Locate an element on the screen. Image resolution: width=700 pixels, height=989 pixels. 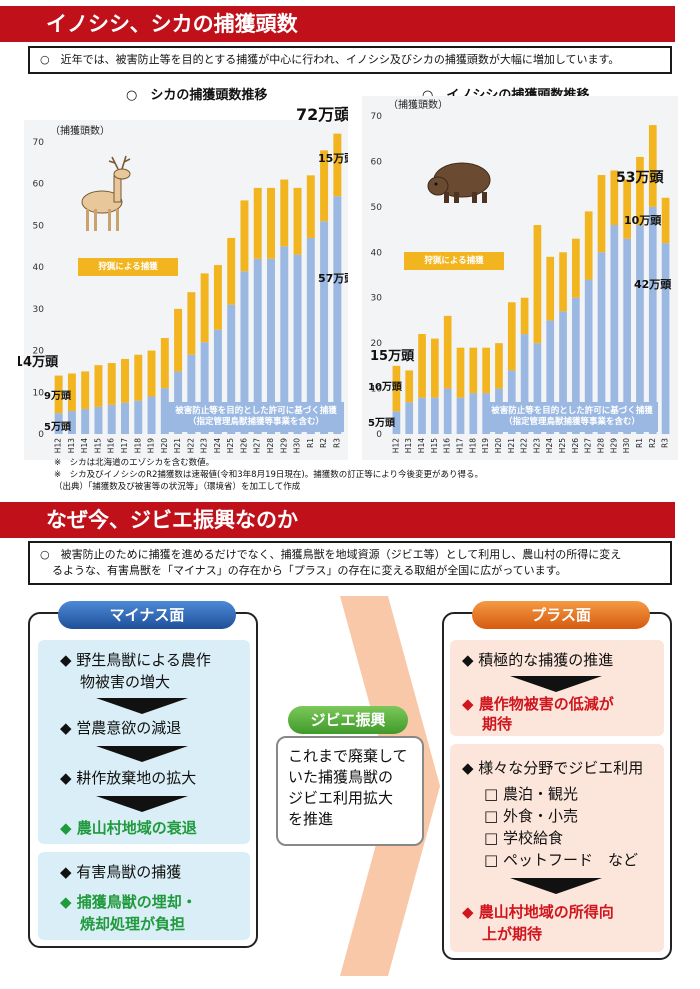
boar-xtick-H29: H29 is located at coordinates (613, 445).